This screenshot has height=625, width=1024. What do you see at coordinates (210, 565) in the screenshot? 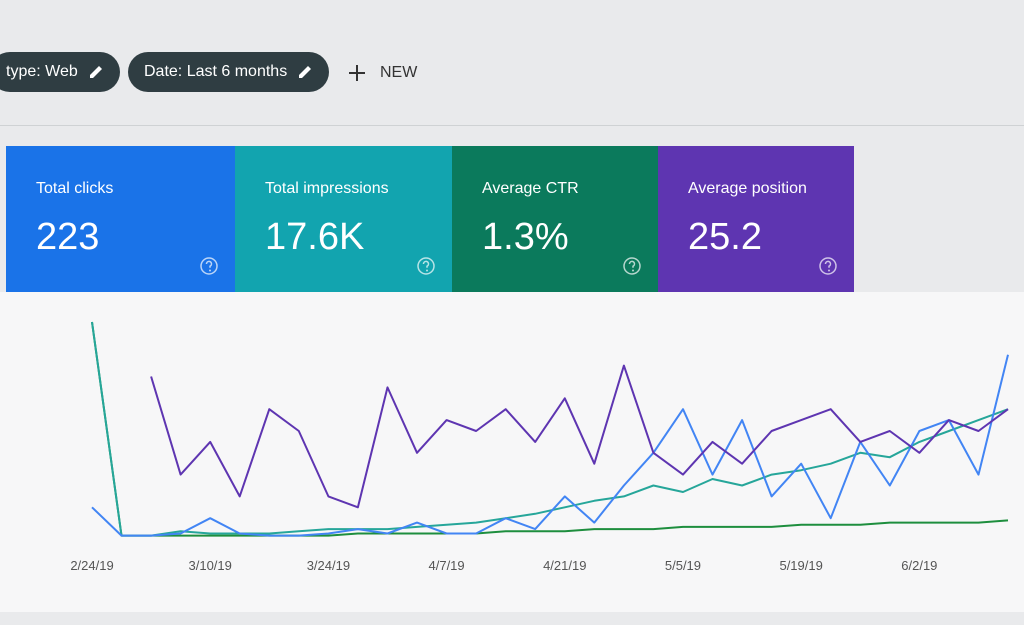
I see `x-tick-label: 3/10/19` at bounding box center [210, 565].